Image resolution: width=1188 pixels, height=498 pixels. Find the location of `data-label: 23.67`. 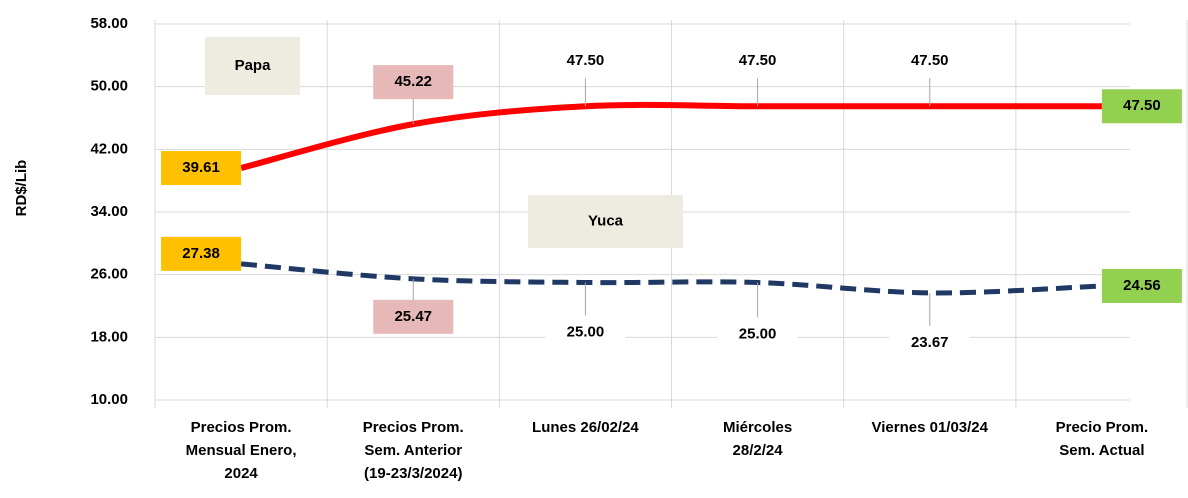

data-label: 23.67 is located at coordinates (930, 342).